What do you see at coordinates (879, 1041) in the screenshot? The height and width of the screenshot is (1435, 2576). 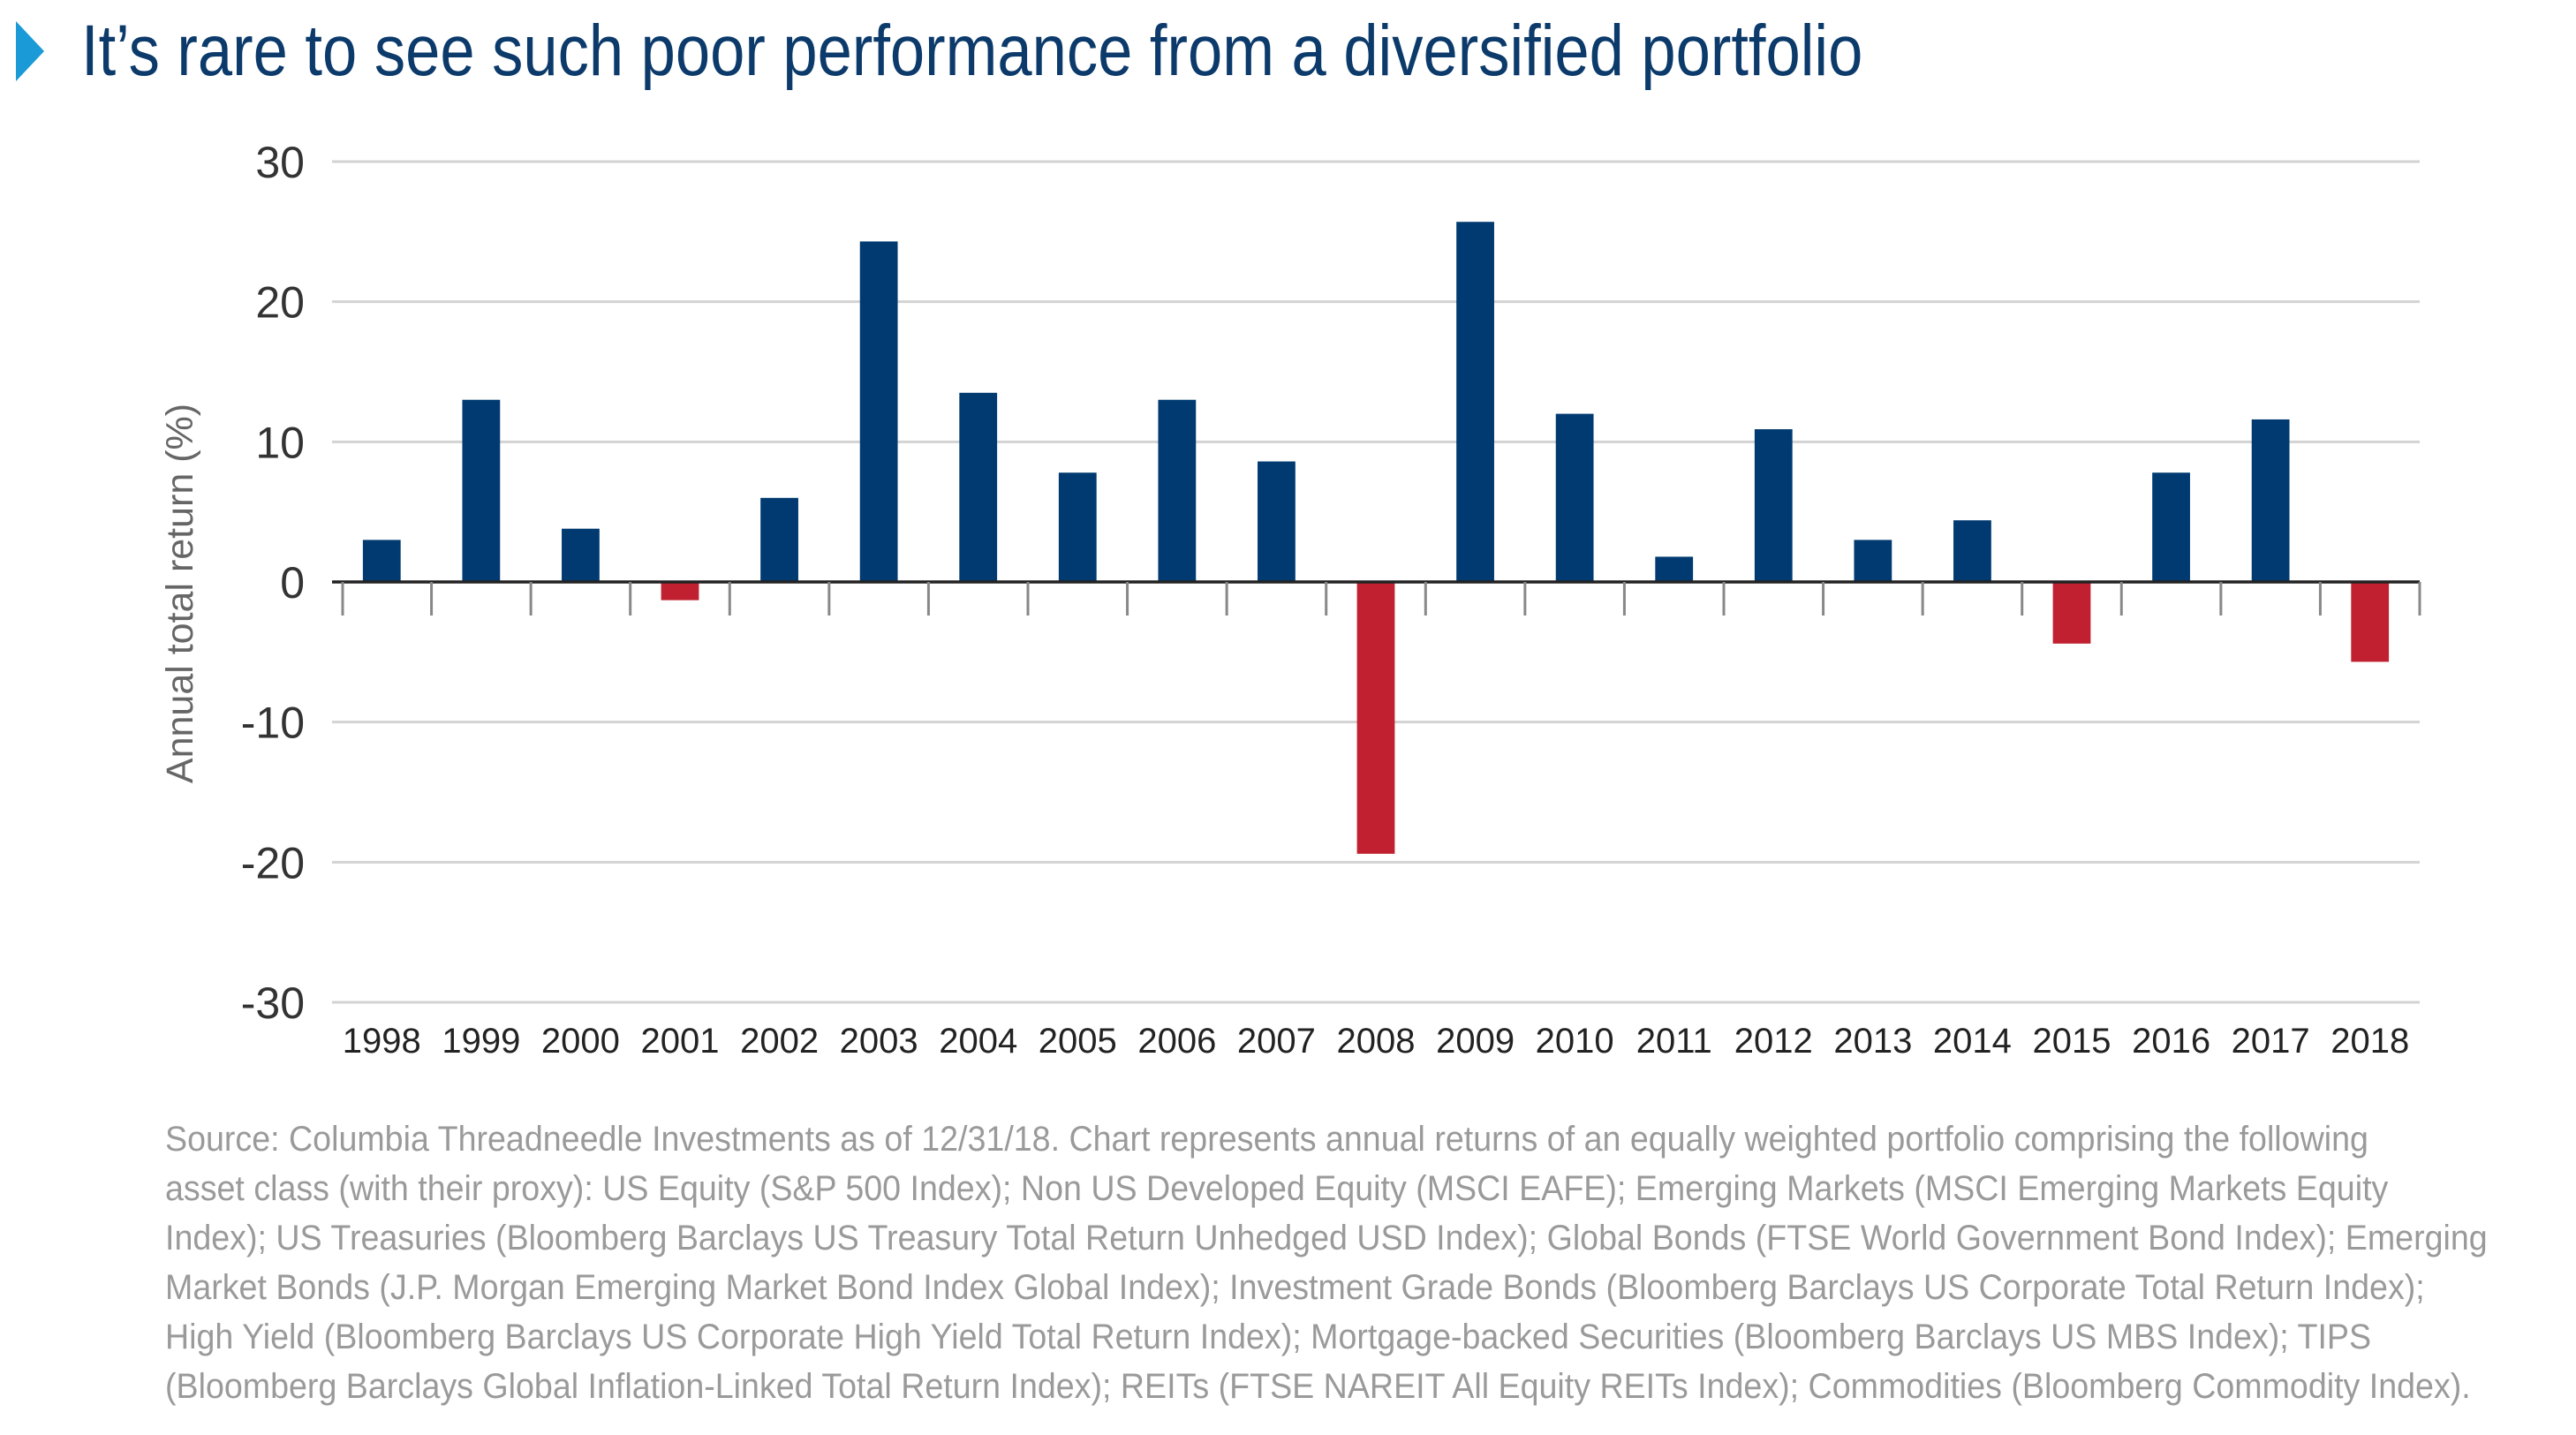 I see `x-tick-label: 2003` at bounding box center [879, 1041].